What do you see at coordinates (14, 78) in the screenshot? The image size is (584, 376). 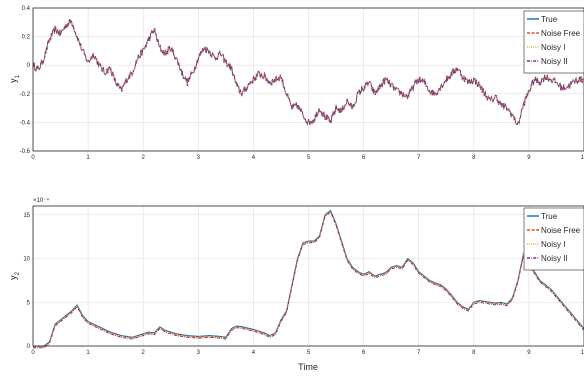 I see `y-axis-label: y1` at bounding box center [14, 78].